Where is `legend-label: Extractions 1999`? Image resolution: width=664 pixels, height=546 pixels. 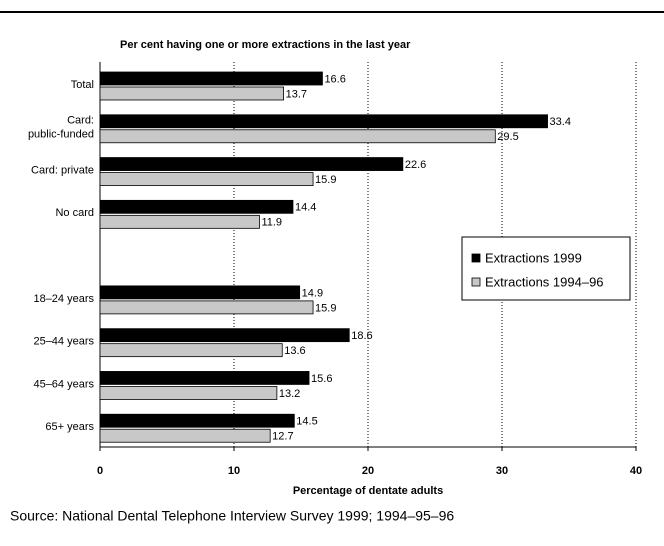 legend-label: Extractions 1999 is located at coordinates (533, 257).